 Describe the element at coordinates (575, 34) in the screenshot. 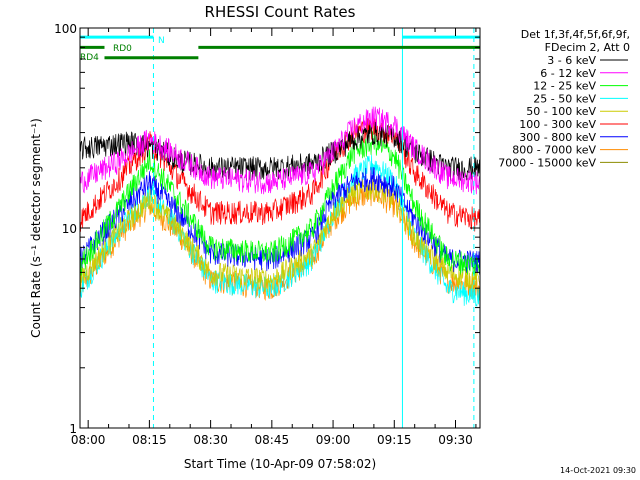

I see `legend-header-line-1: Det 1f,3f,4f,5f,6f,9f,` at that location.